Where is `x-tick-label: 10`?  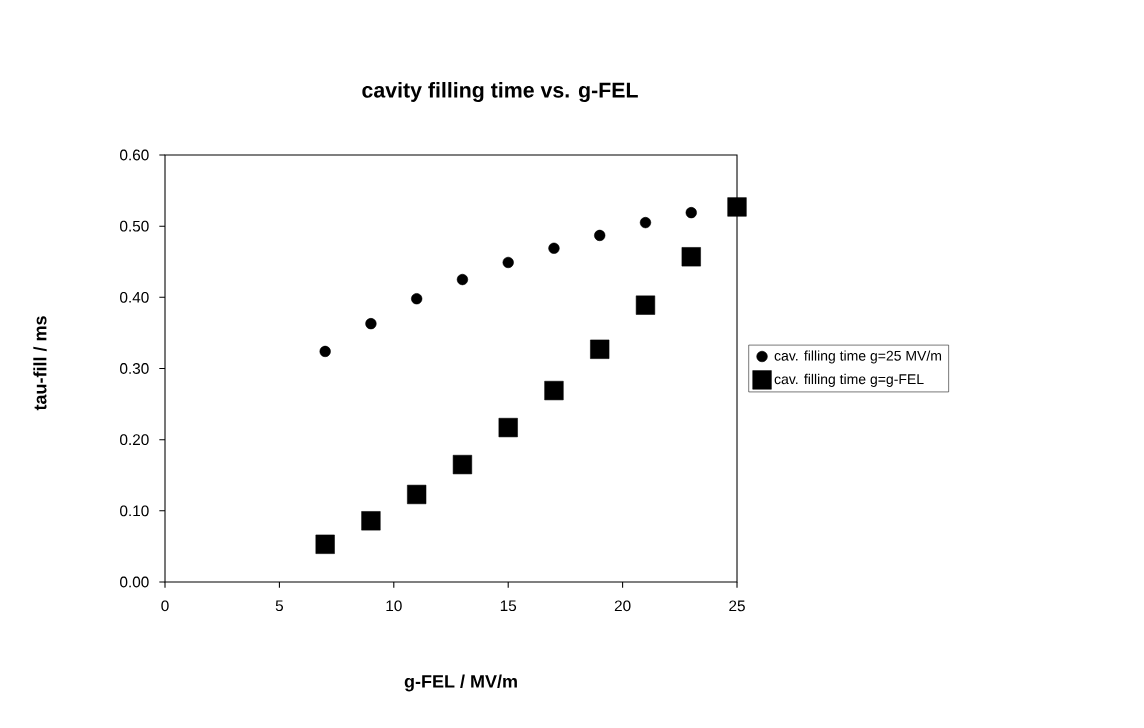 x-tick-label: 10 is located at coordinates (394, 606).